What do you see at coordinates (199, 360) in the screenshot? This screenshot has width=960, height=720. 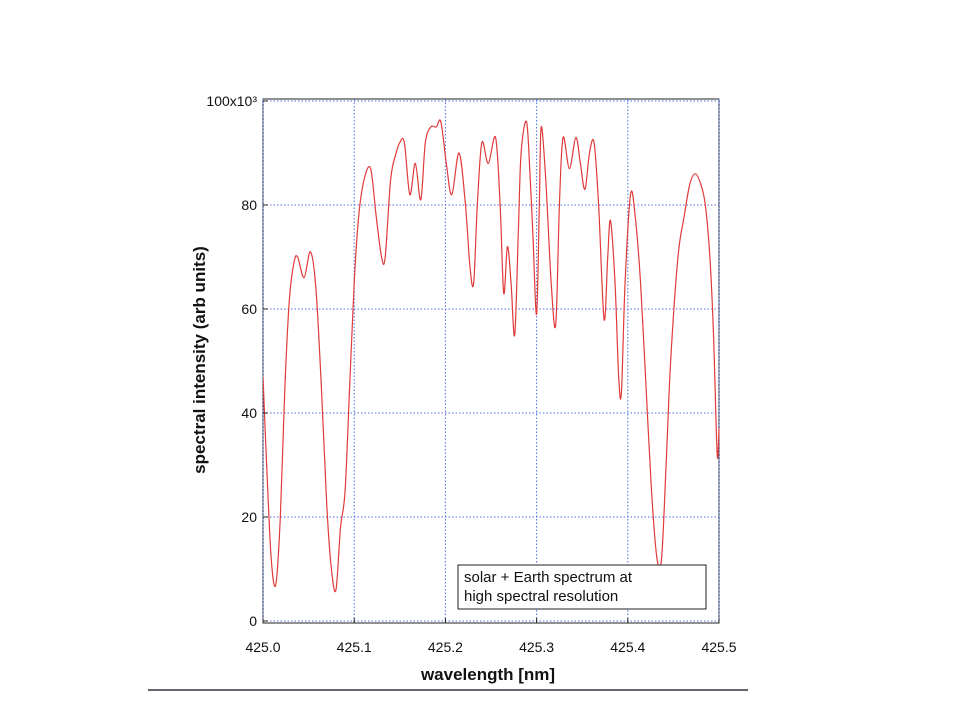 I see `y-axis-label: spectral intensity (arb units)` at bounding box center [199, 360].